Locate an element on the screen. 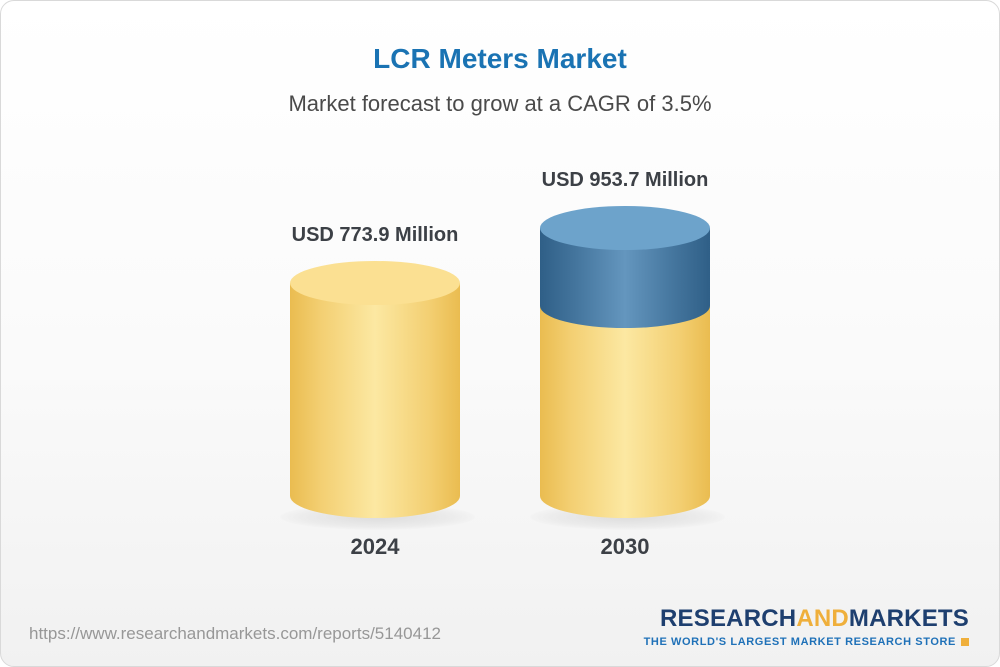 Image resolution: width=1000 pixels, height=667 pixels. logo-word-research: RESEARCH is located at coordinates (728, 618).